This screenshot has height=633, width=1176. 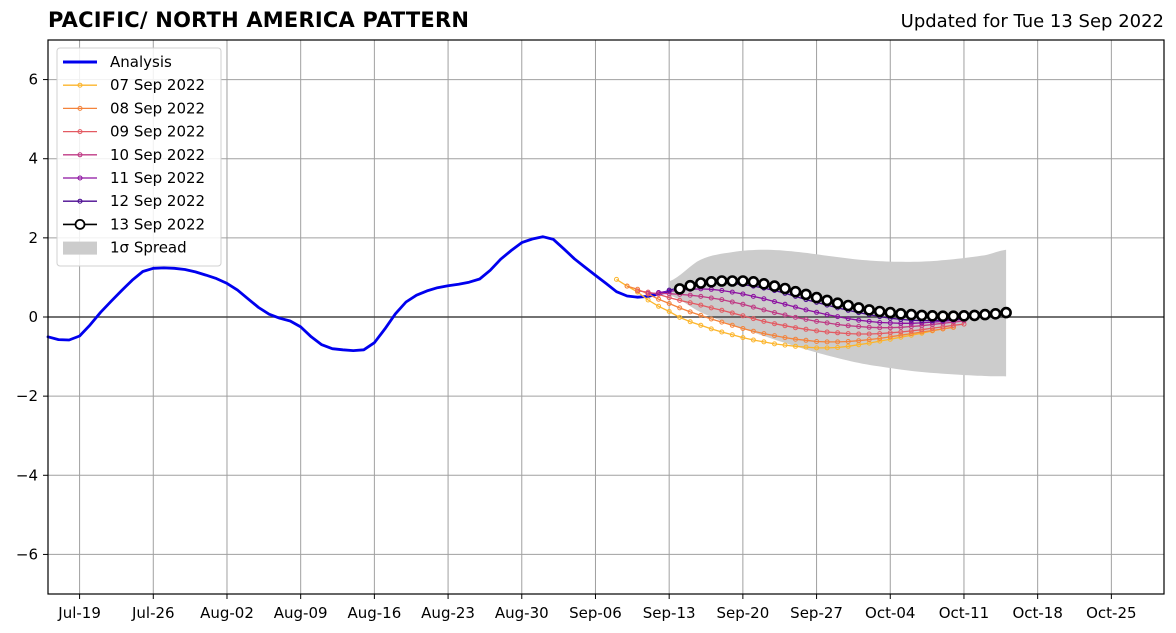 I want to click on legend-entry: 1σ Spread, so click(x=125, y=248).